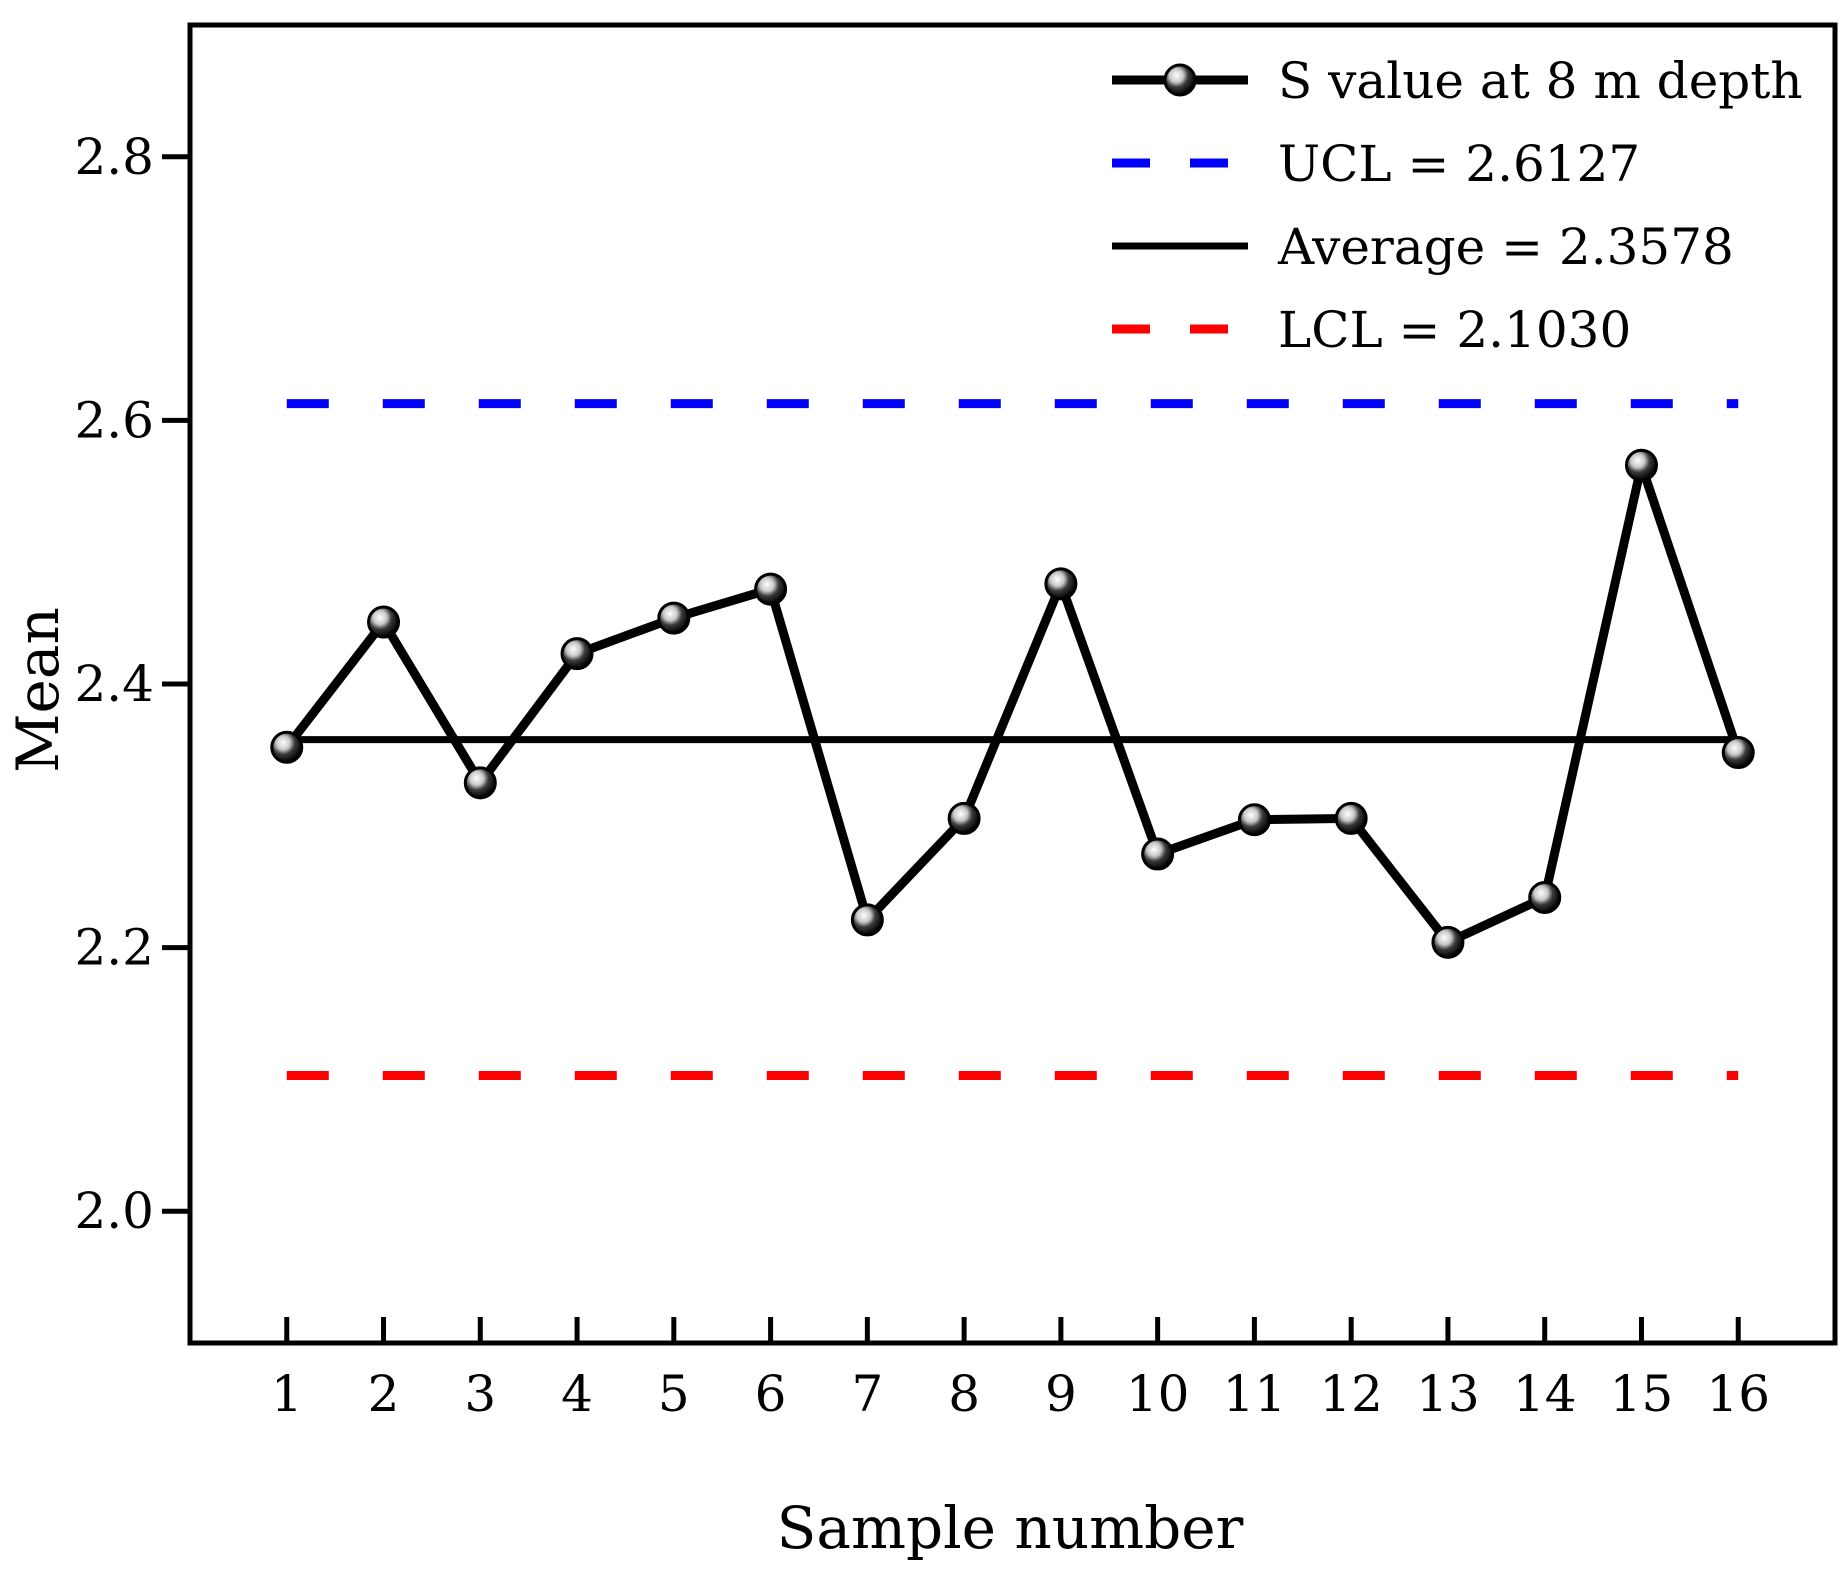 The image size is (1847, 1584). What do you see at coordinates (771, 1394) in the screenshot?
I see `x-tick-label-6: 6` at bounding box center [771, 1394].